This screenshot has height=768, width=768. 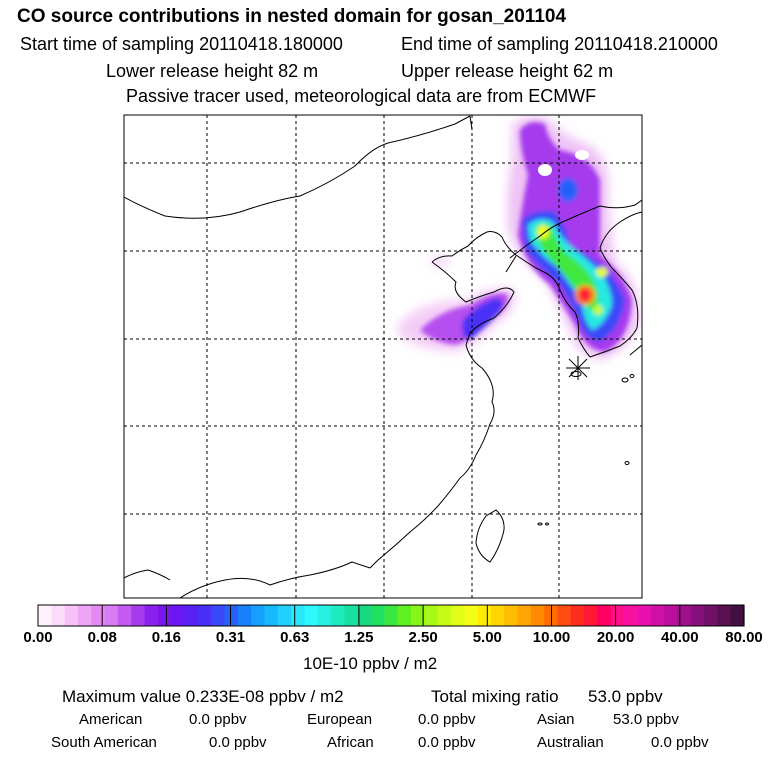 What do you see at coordinates (632, 376) in the screenshot?
I see `islet-b` at bounding box center [632, 376].